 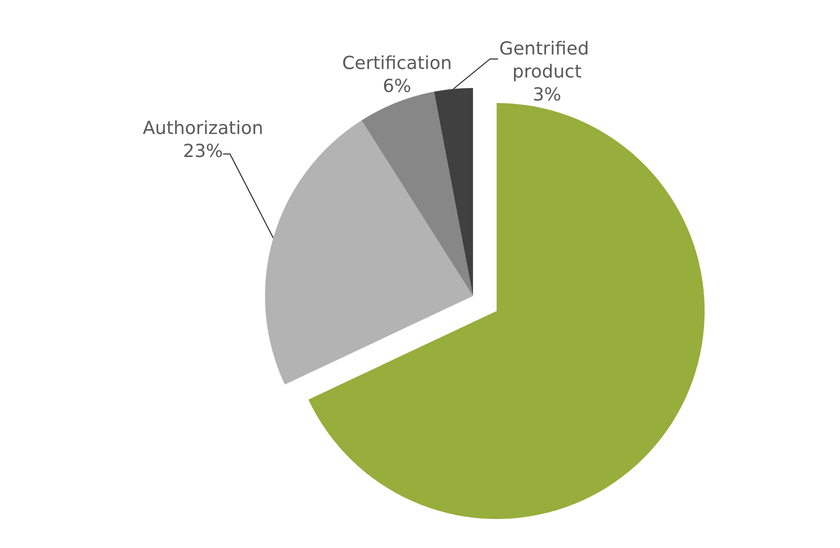 I want to click on data-label: 3%, so click(x=547, y=95).